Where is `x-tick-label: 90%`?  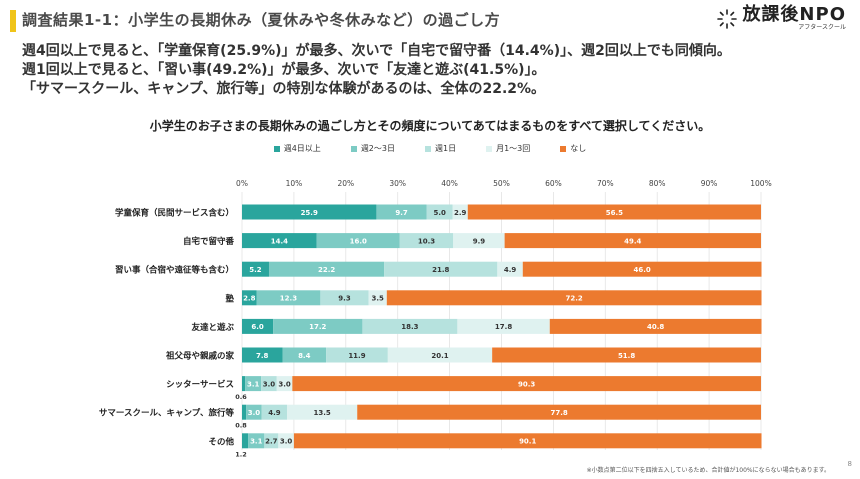 x-tick-label: 90% is located at coordinates (709, 183).